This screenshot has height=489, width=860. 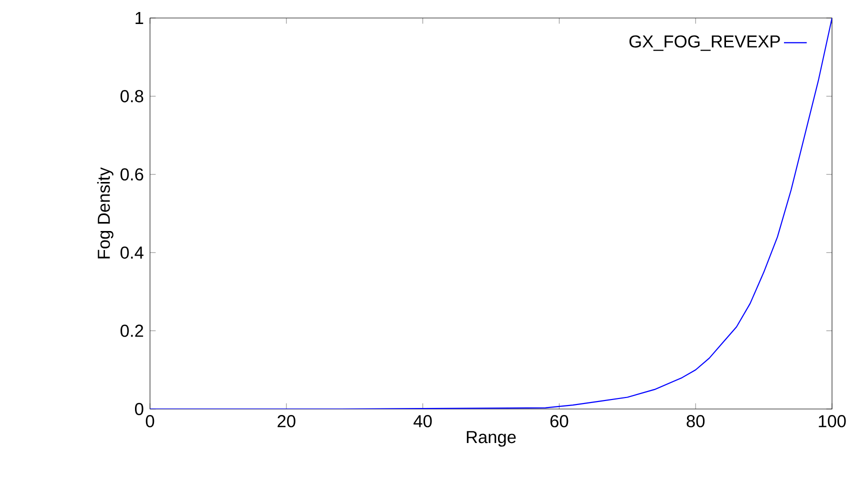 What do you see at coordinates (491, 439) in the screenshot?
I see `x-axis-title: Range` at bounding box center [491, 439].